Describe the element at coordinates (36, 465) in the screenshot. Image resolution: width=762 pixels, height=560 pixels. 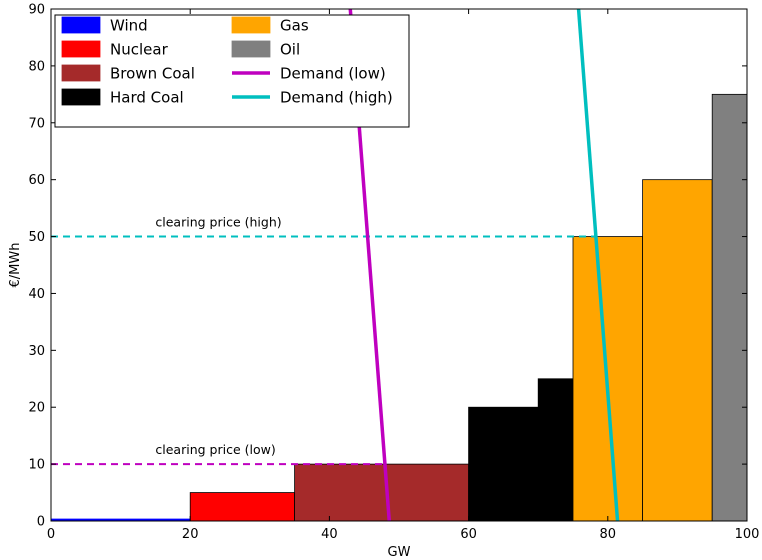
I see `y-tick-label: 10` at that location.